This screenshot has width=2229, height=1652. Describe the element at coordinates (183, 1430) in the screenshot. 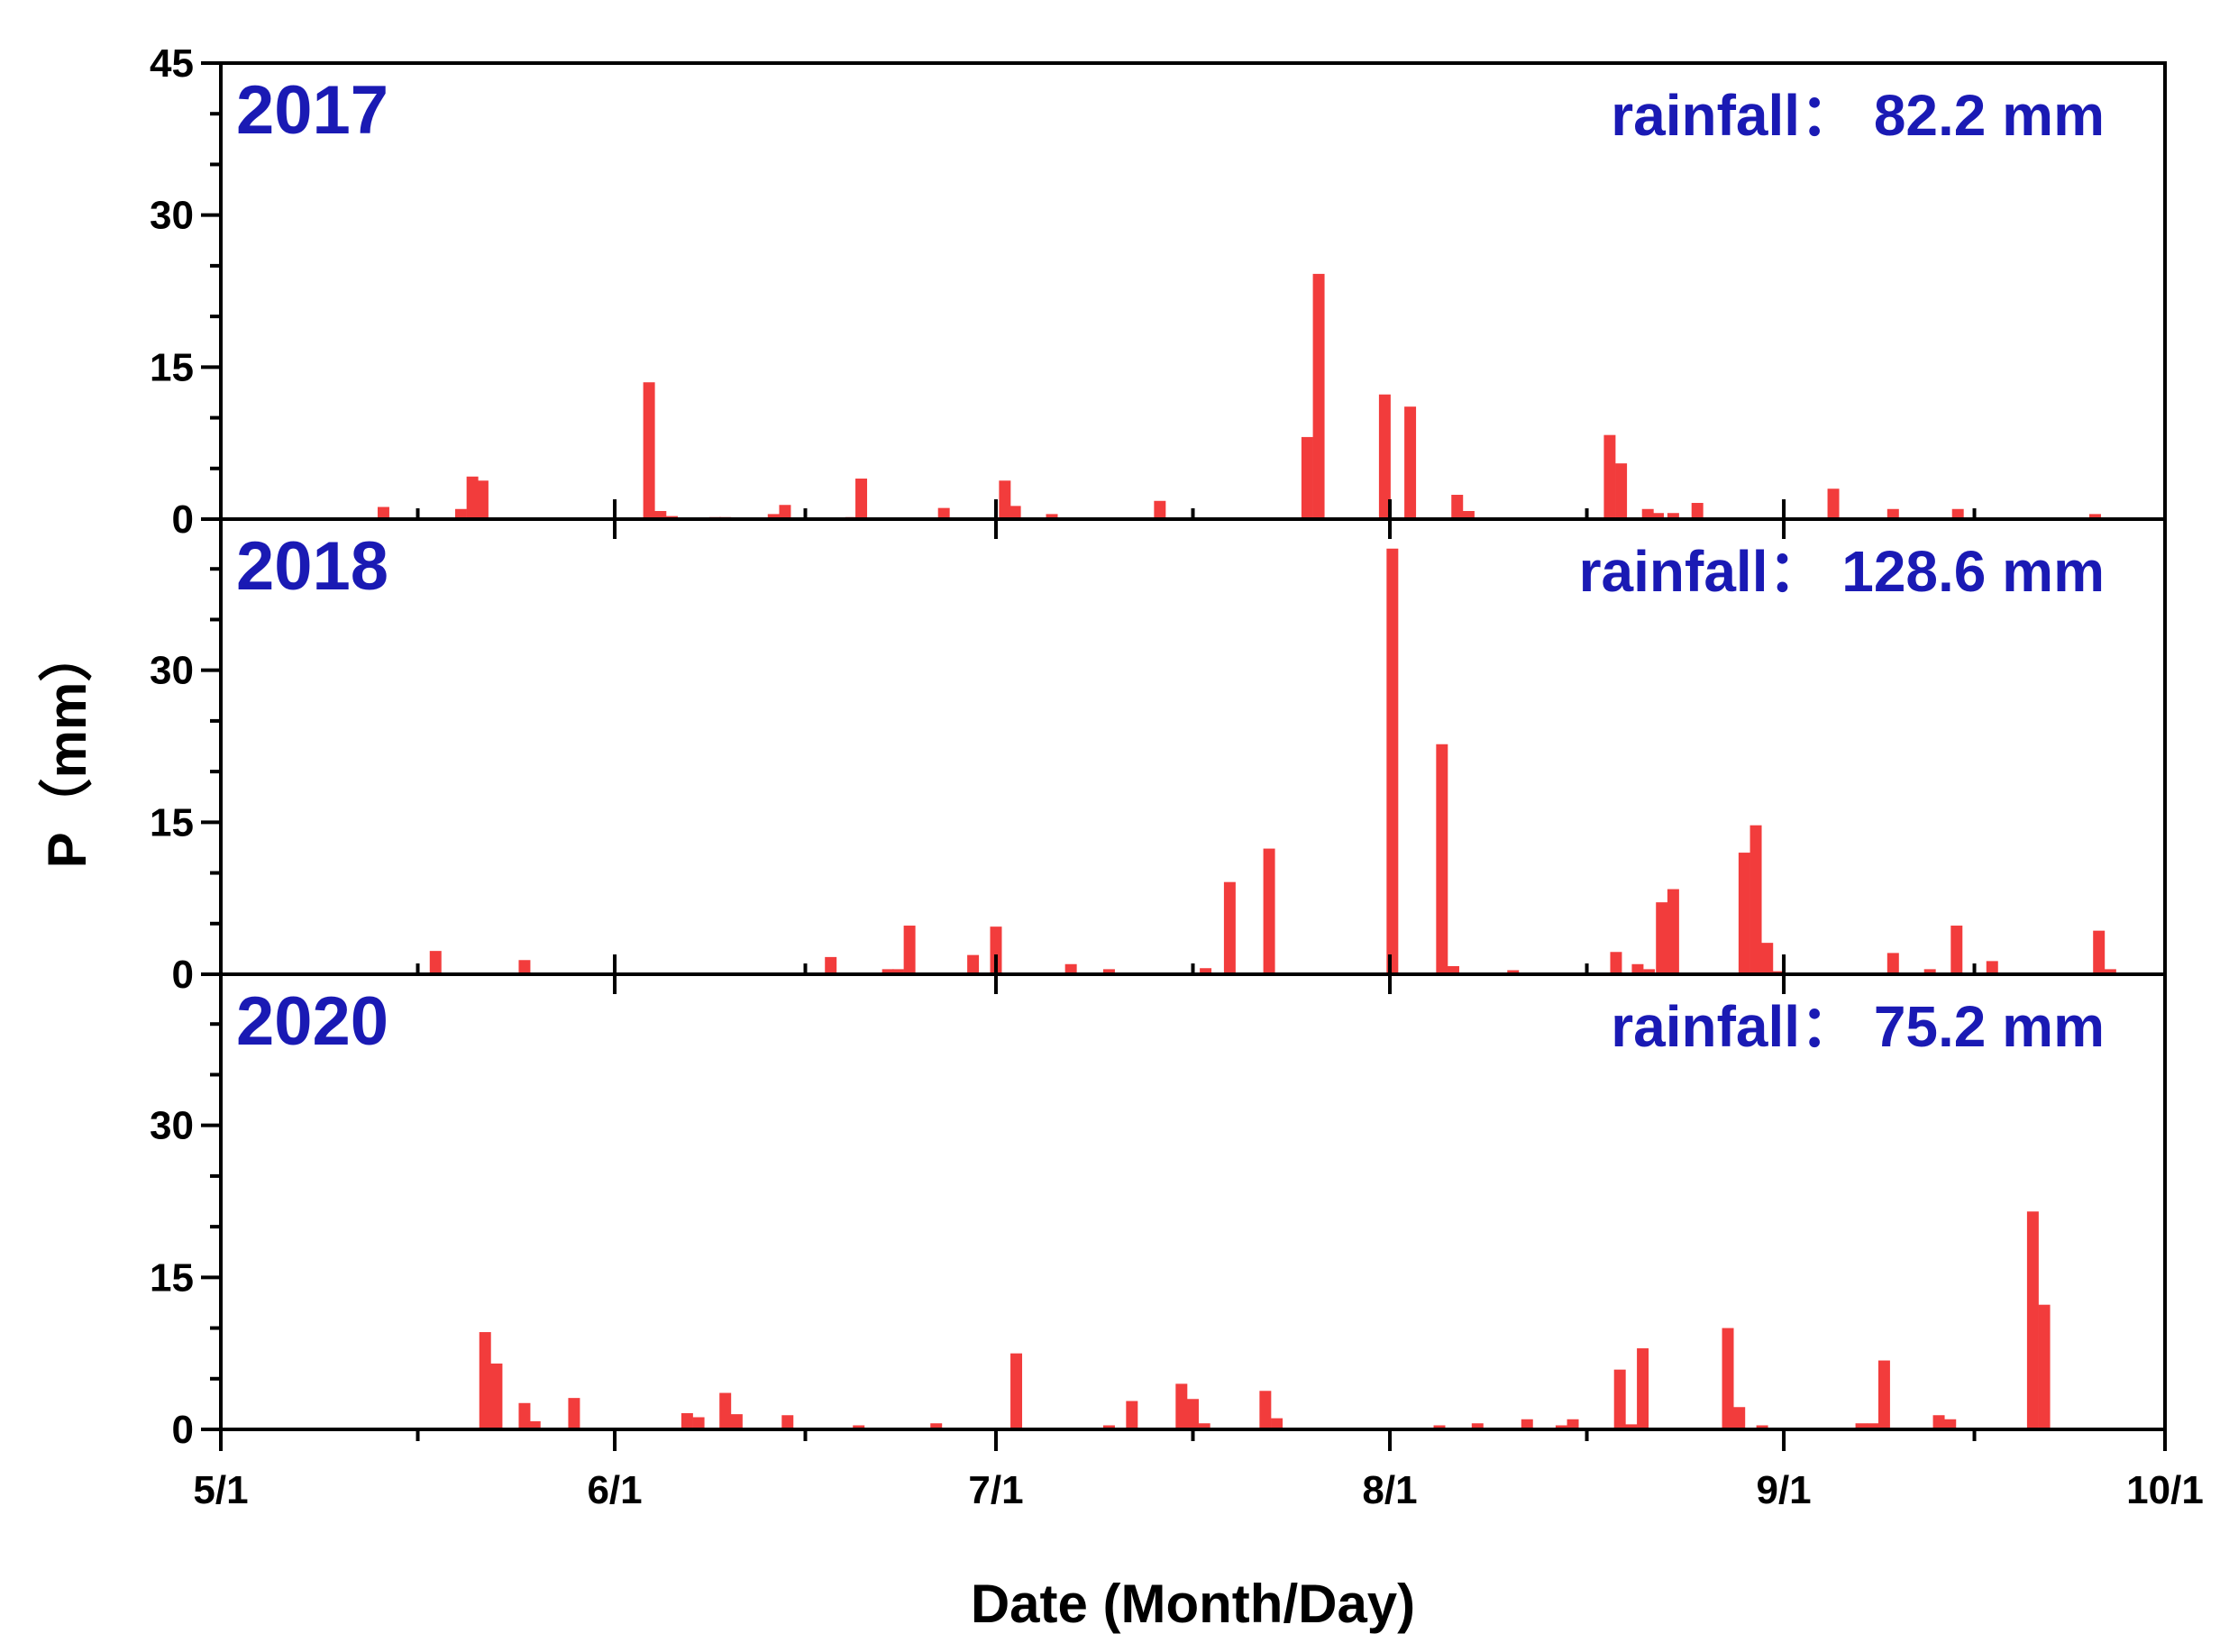

I see `y-tick-label-2020-0: 0` at that location.